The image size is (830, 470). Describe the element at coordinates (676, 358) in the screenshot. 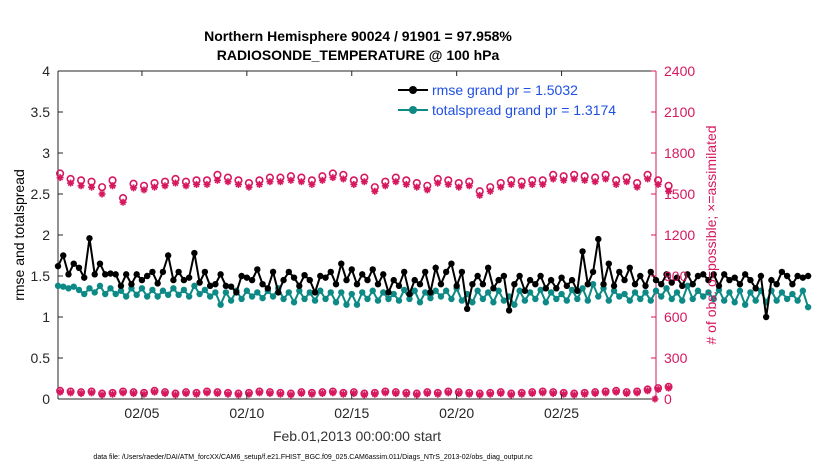

I see `y-right-tick-label: 300` at that location.